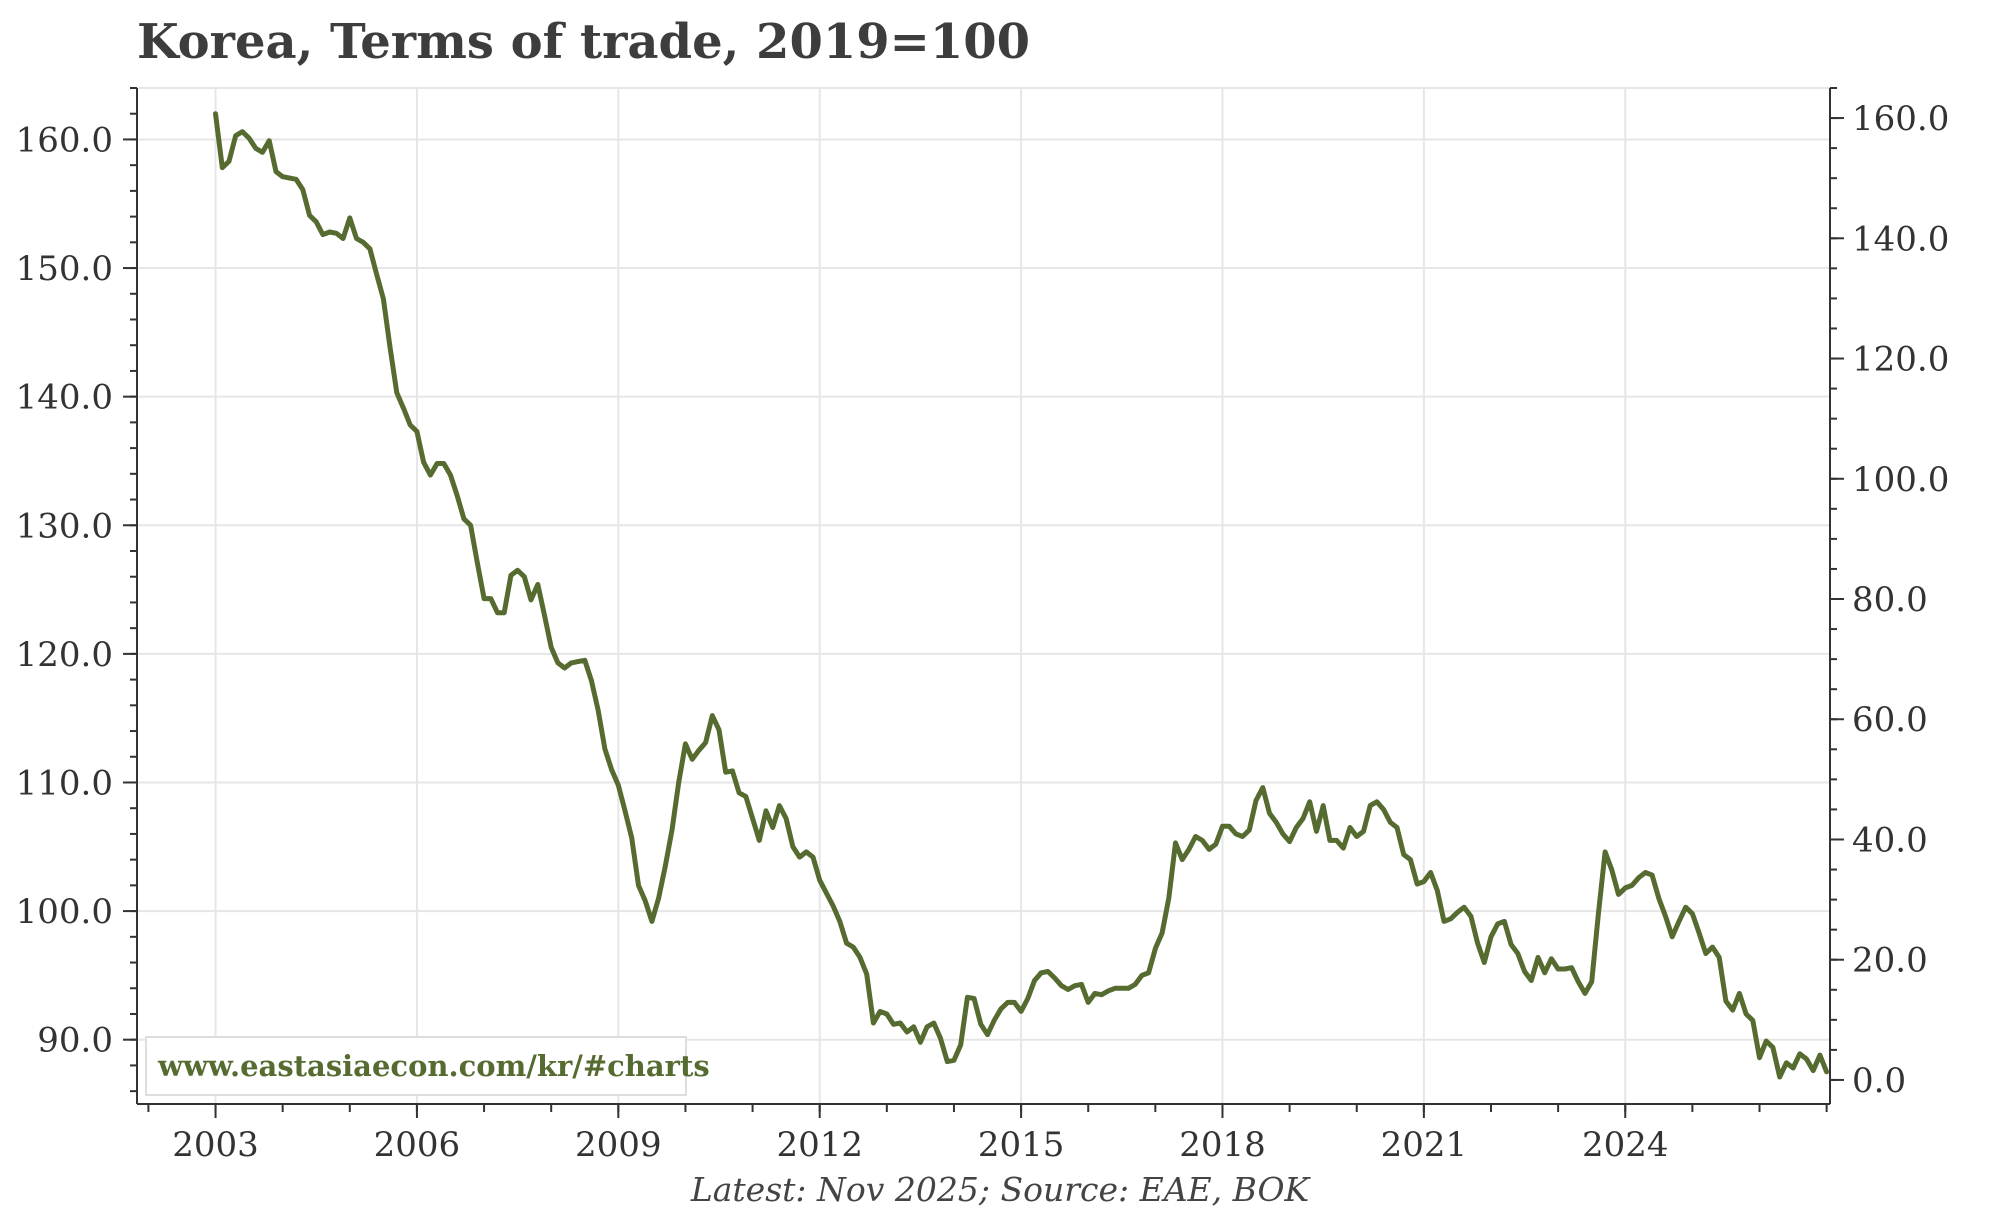 This screenshot has width=2000, height=1212. Describe the element at coordinates (64, 140) in the screenshot. I see `y-left-tick-label: 160.0` at that location.